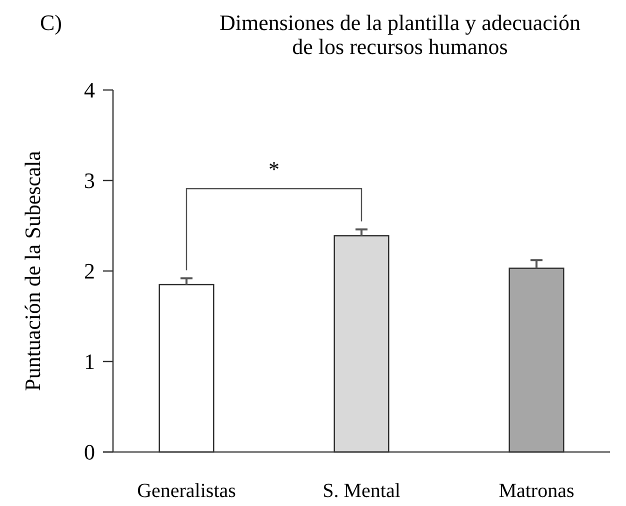 The image size is (626, 506). What do you see at coordinates (32, 271) in the screenshot?
I see `y-axis-title: Puntuación de la Subescala` at bounding box center [32, 271].